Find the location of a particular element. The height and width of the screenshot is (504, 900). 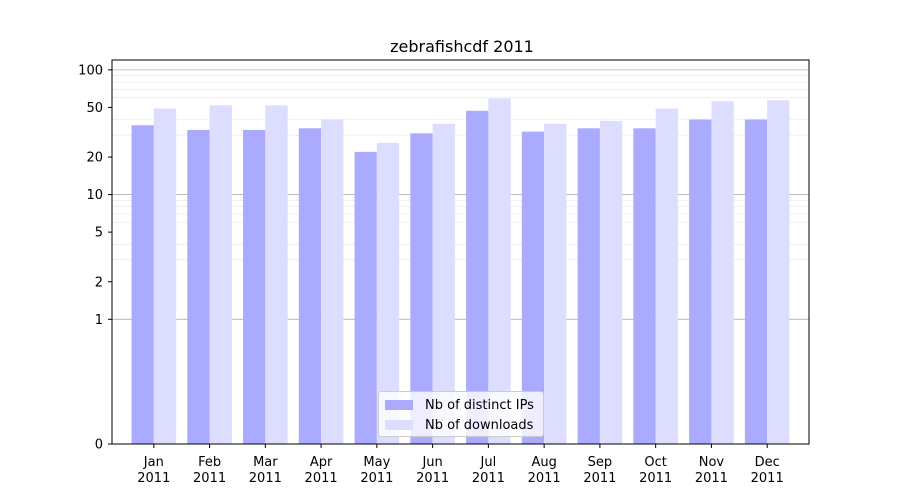

y-tick-label: 2 is located at coordinates (99, 282).